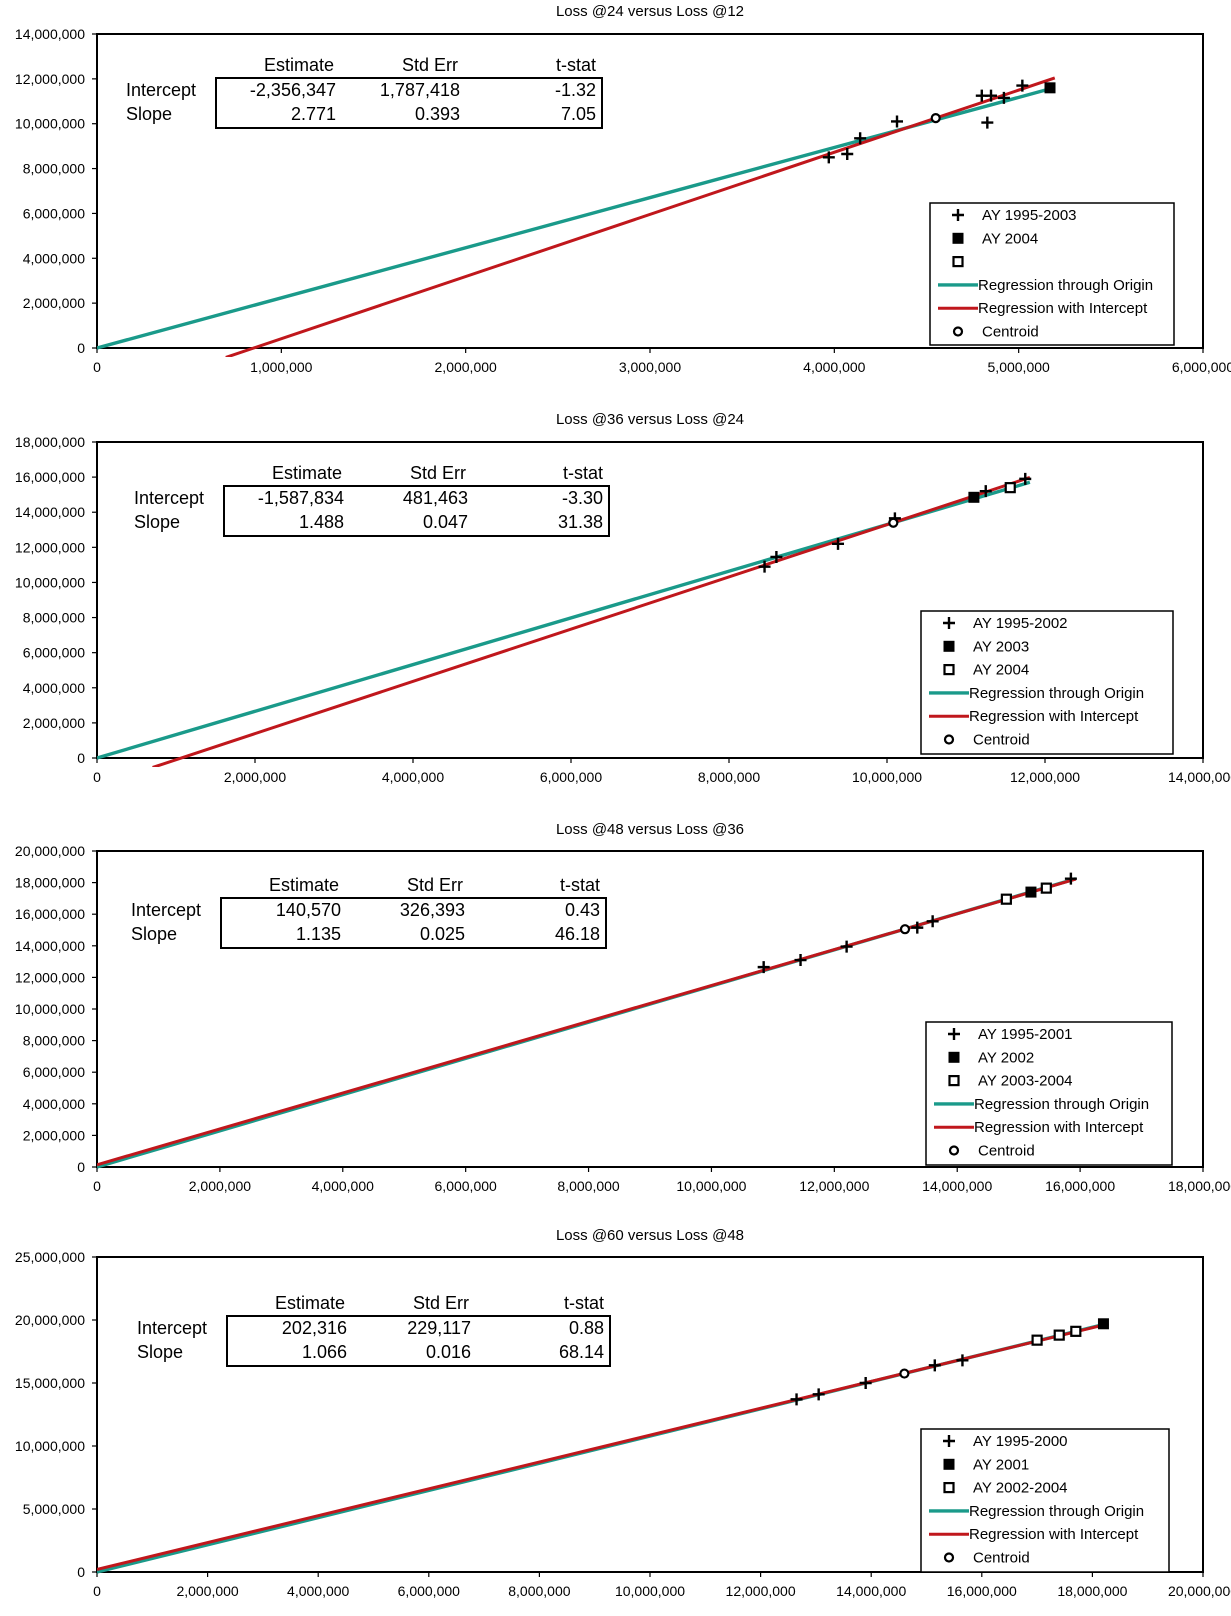  I want to click on y-tick-label: 16,000,000, so click(50, 914).